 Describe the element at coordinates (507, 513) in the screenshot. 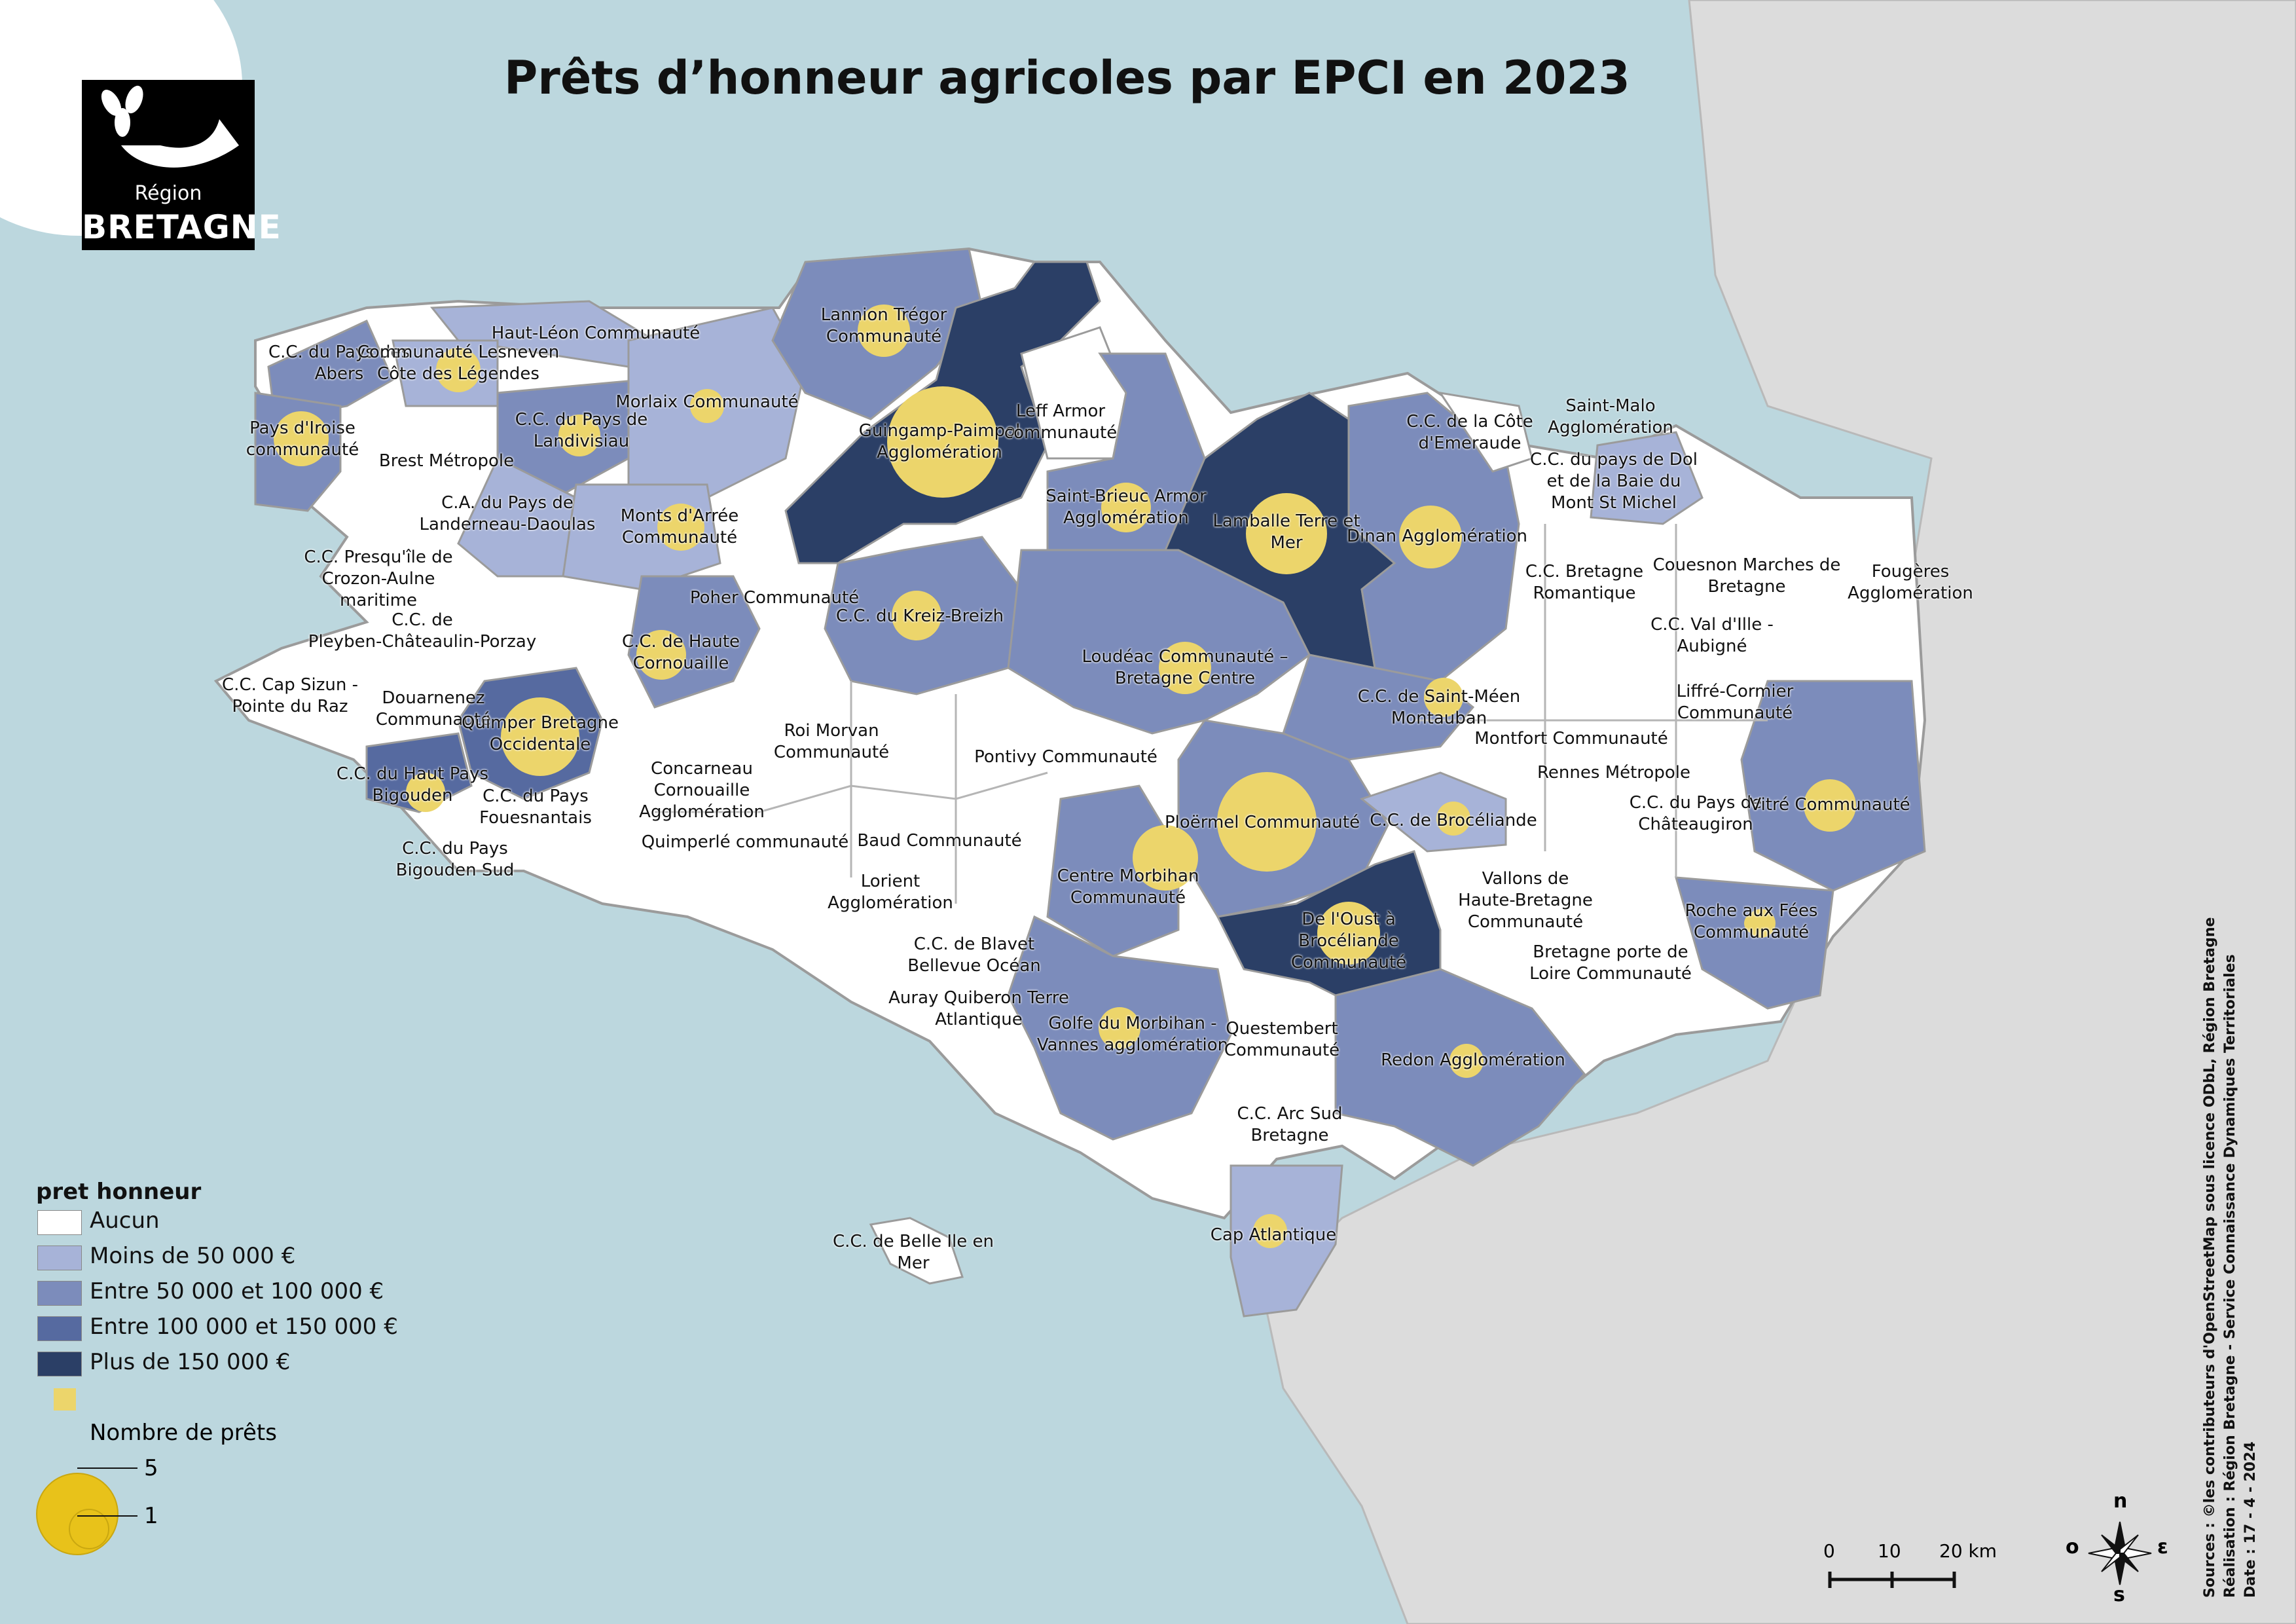

I see `epci-label: C.A. du Pays de Landerneau-Daoulas` at that location.